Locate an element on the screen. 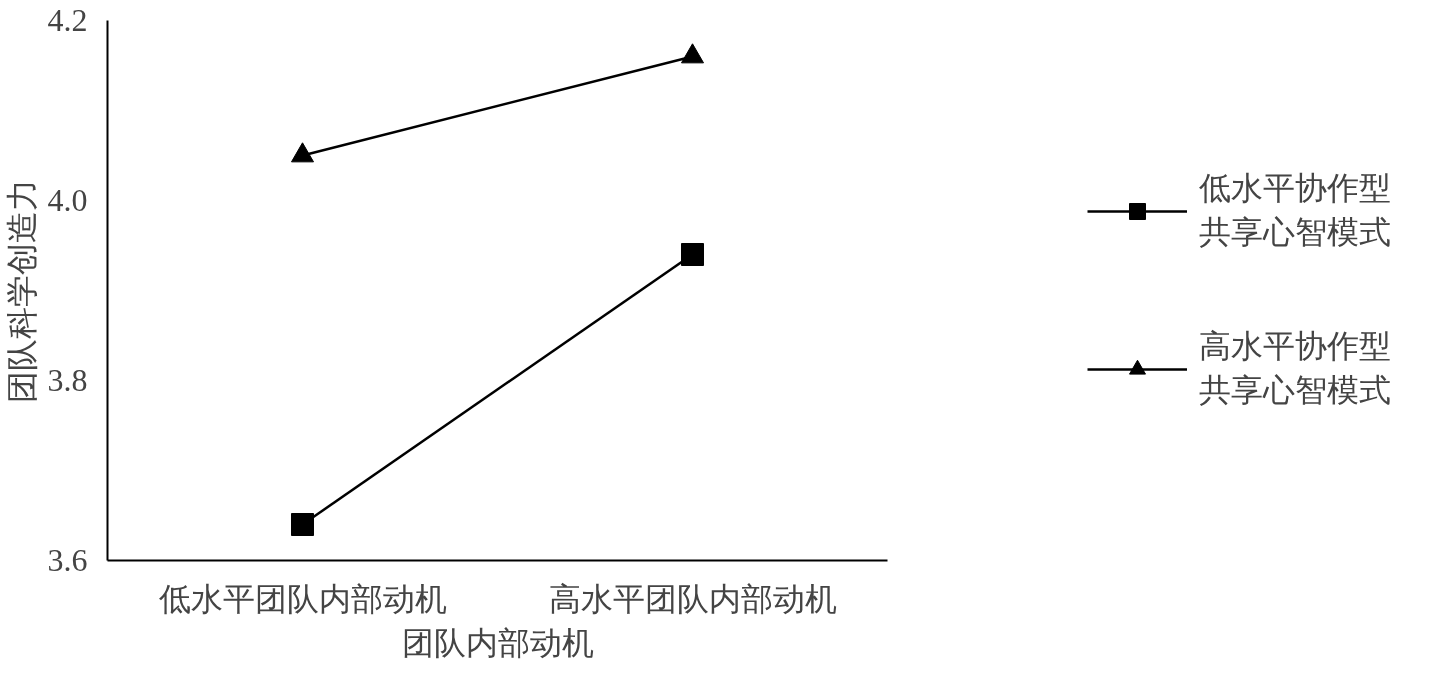  y-tick-label: 3.6 is located at coordinates (67, 560).